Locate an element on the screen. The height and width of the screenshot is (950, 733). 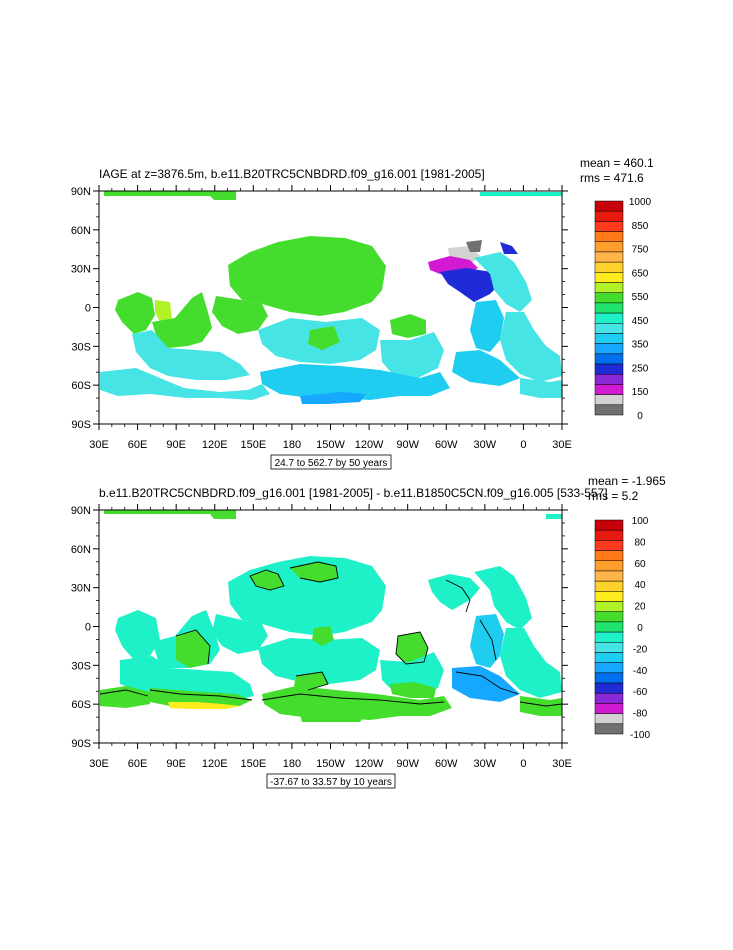
panel-2-rms: rms = 5.2 is located at coordinates (613, 496).